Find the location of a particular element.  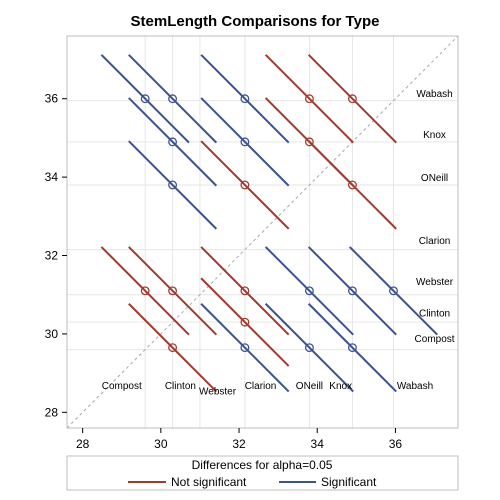

y-level-label: Webster is located at coordinates (435, 282).